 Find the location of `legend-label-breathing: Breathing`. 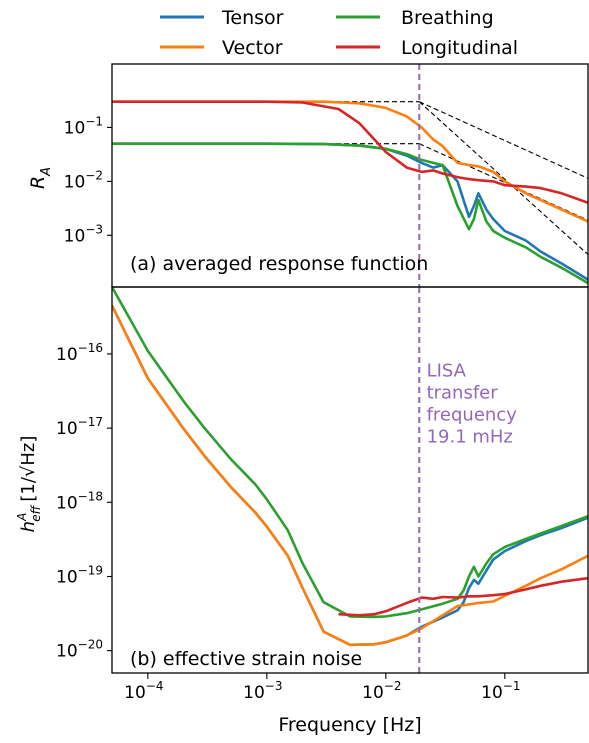

legend-label-breathing: Breathing is located at coordinates (447, 18).